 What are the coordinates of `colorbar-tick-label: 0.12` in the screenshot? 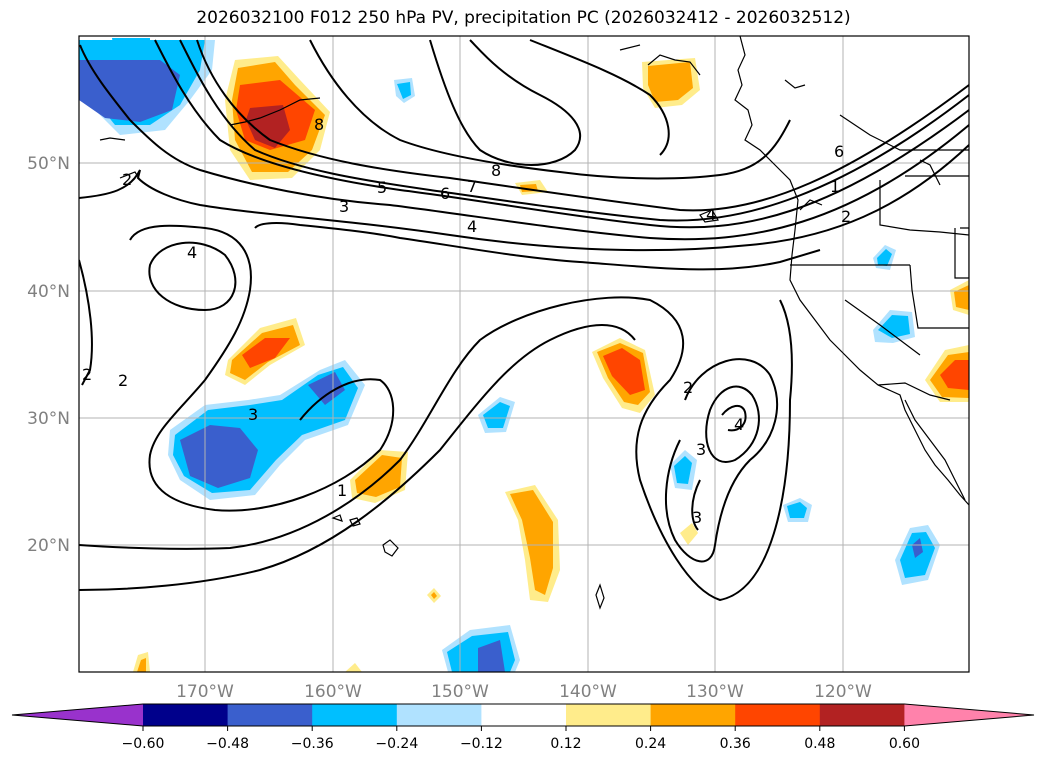 It's located at (565, 744).